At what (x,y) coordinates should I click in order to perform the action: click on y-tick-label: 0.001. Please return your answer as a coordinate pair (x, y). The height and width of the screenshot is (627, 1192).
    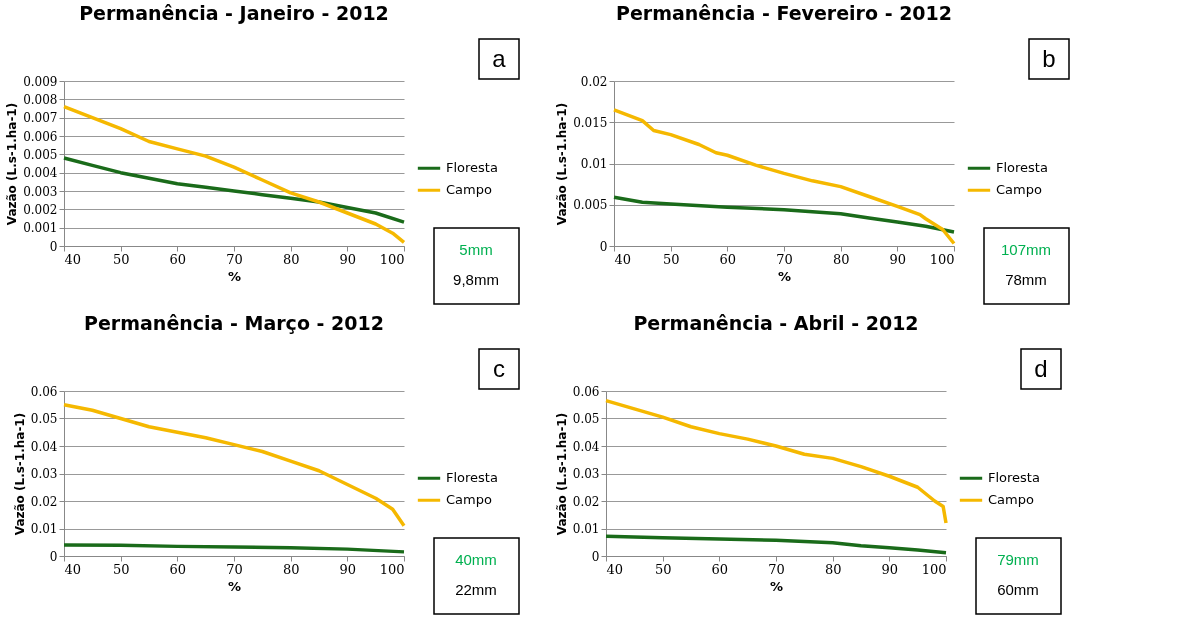
    Looking at the image, I should click on (40, 228).